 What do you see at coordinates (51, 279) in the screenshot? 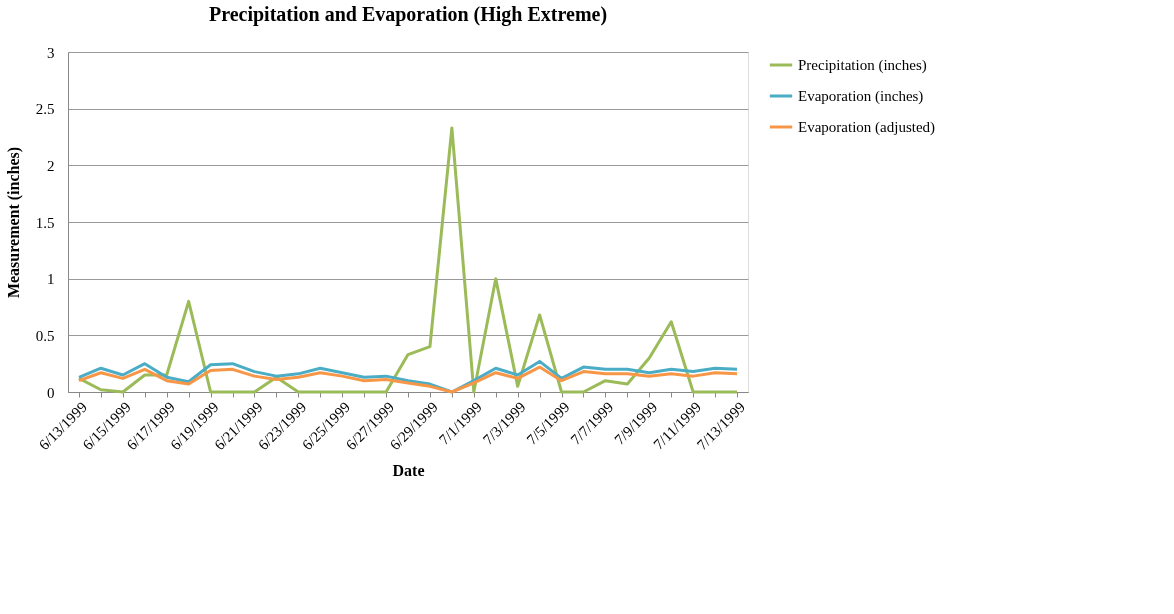
I see `y-tick-label: 1` at bounding box center [51, 279].